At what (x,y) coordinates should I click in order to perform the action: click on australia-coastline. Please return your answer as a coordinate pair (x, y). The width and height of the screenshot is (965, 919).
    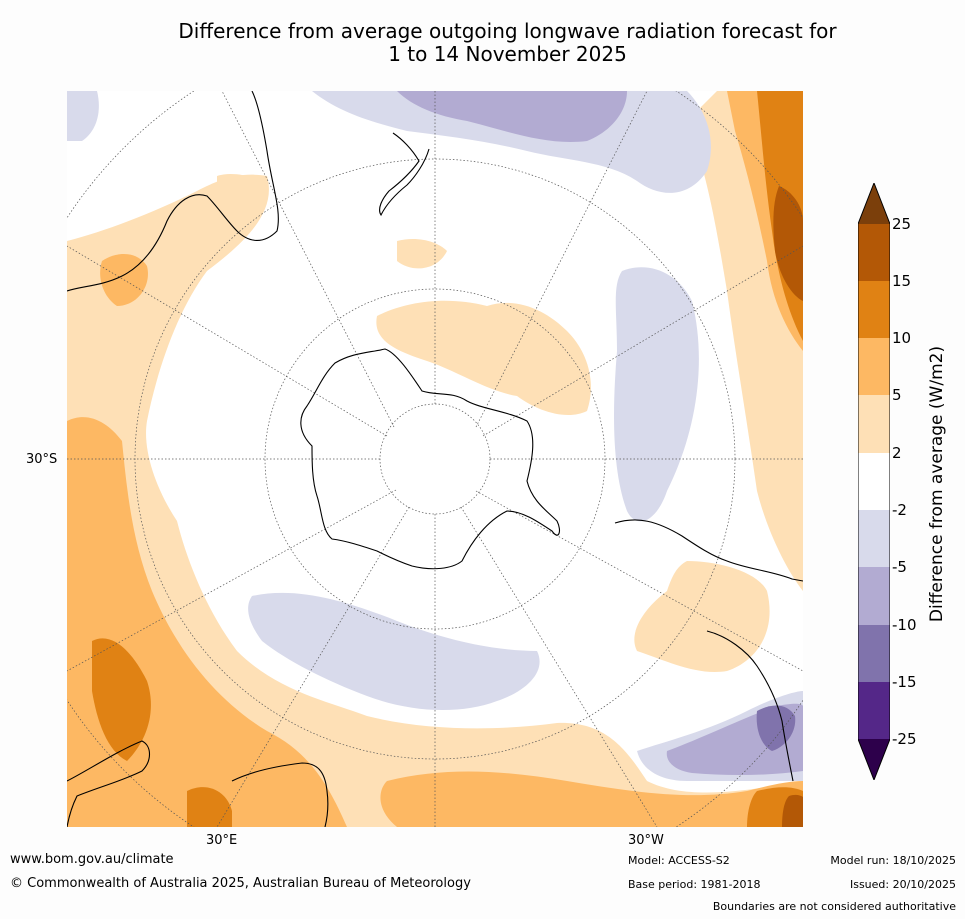
    Looking at the image, I should click on (173, 191).